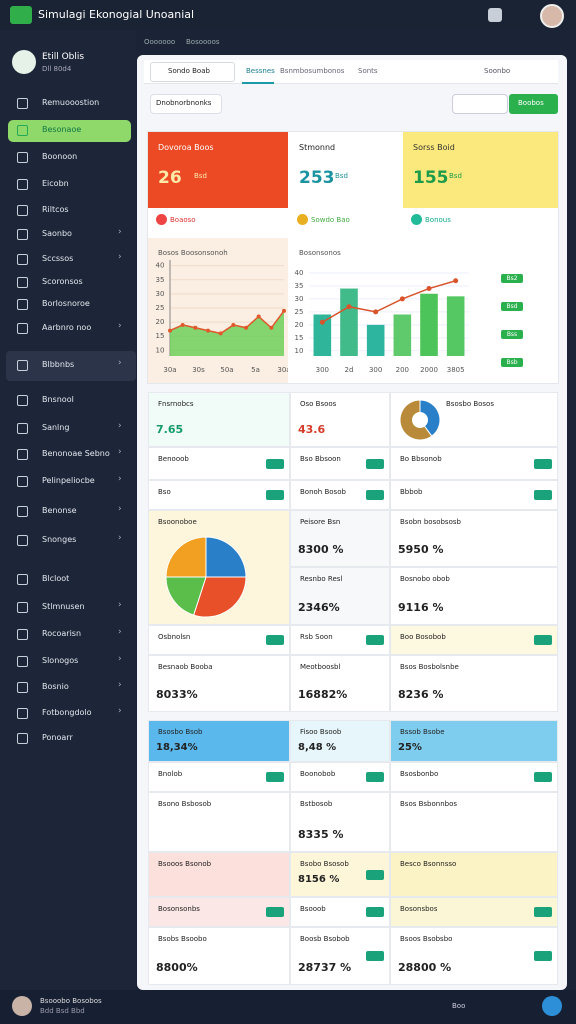 The width and height of the screenshot is (576, 1024). What do you see at coordinates (58, 399) in the screenshot?
I see `nav-item: Bnsnool` at bounding box center [58, 399].